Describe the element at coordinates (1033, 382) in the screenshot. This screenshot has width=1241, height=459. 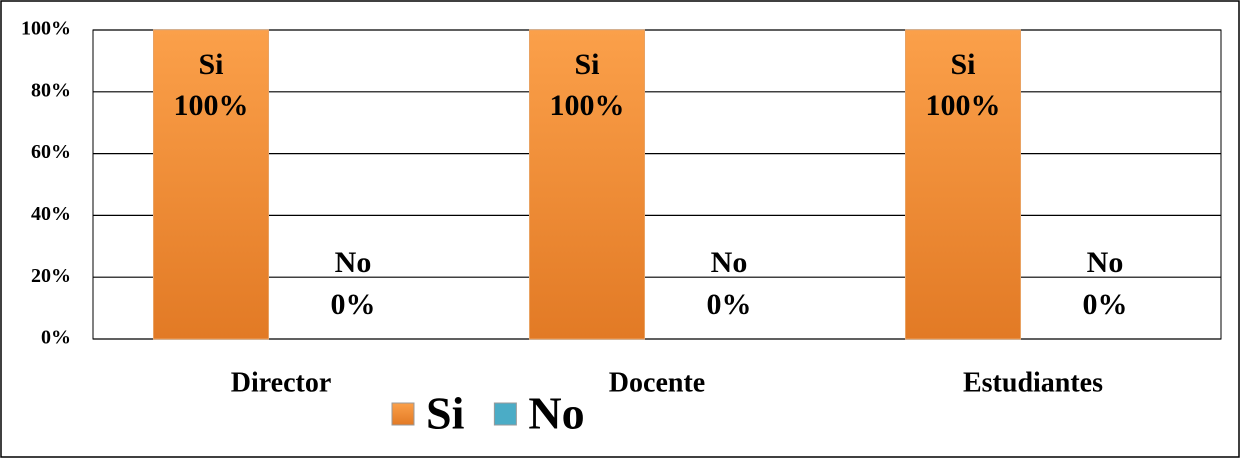
I see `x-tick-label: Estudiantes` at that location.